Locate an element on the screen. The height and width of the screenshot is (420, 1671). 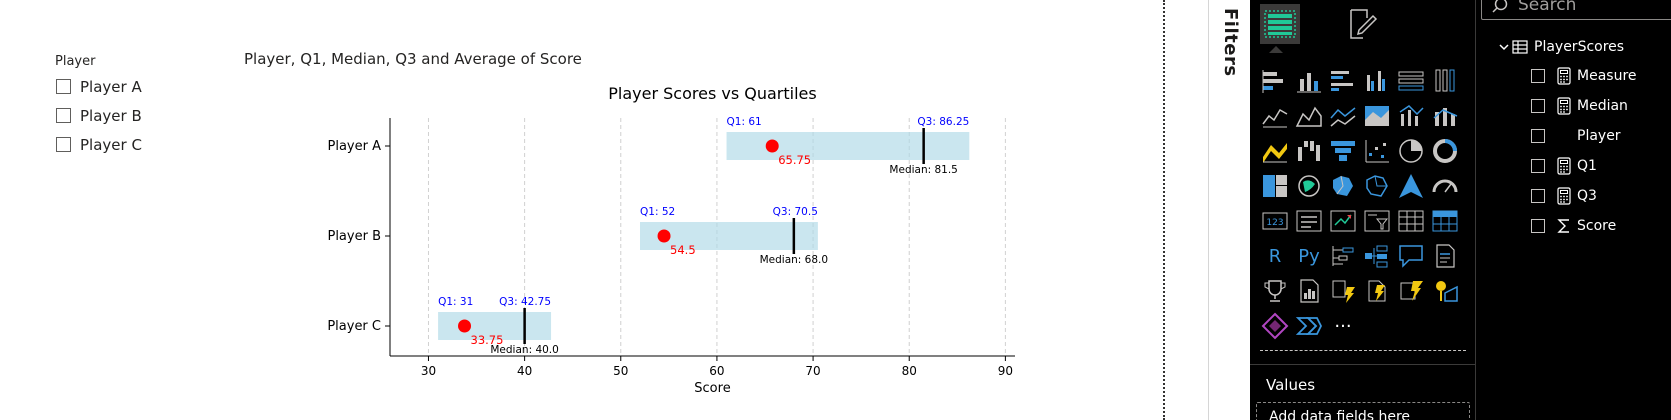
ribbon-chart-icon is located at coordinates (1275, 151).